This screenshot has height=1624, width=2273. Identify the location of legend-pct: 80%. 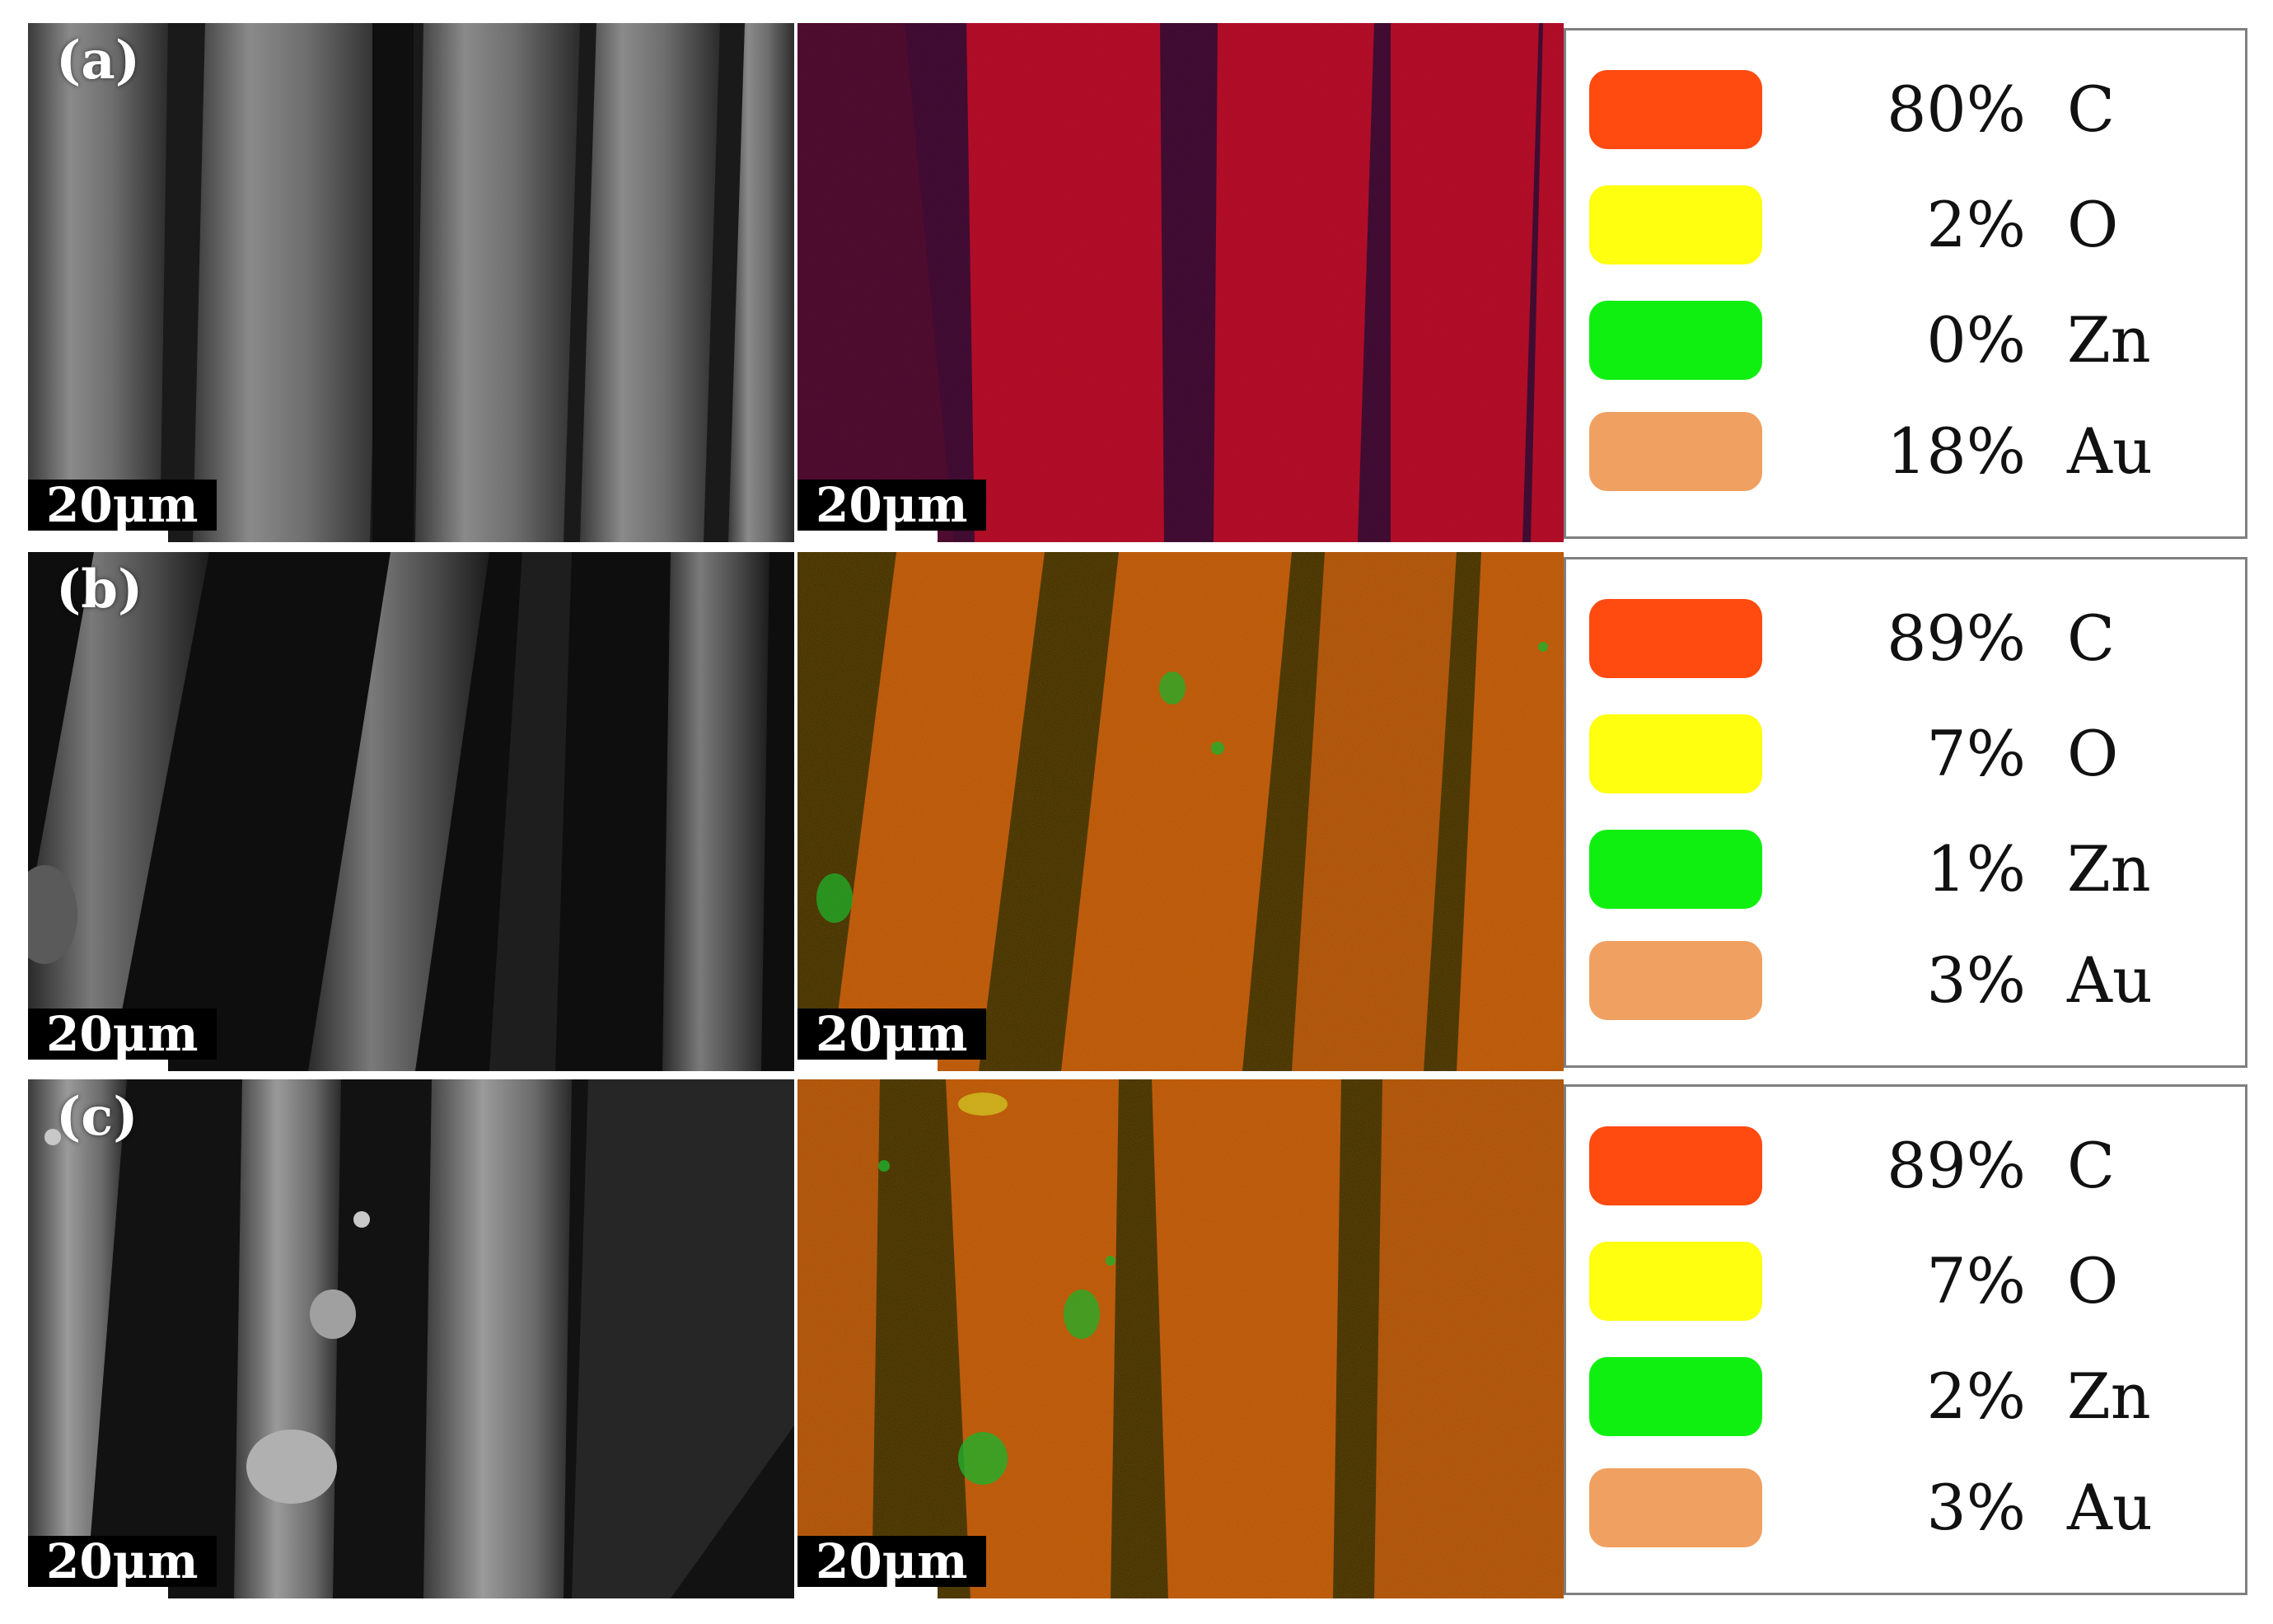
(1956, 109).